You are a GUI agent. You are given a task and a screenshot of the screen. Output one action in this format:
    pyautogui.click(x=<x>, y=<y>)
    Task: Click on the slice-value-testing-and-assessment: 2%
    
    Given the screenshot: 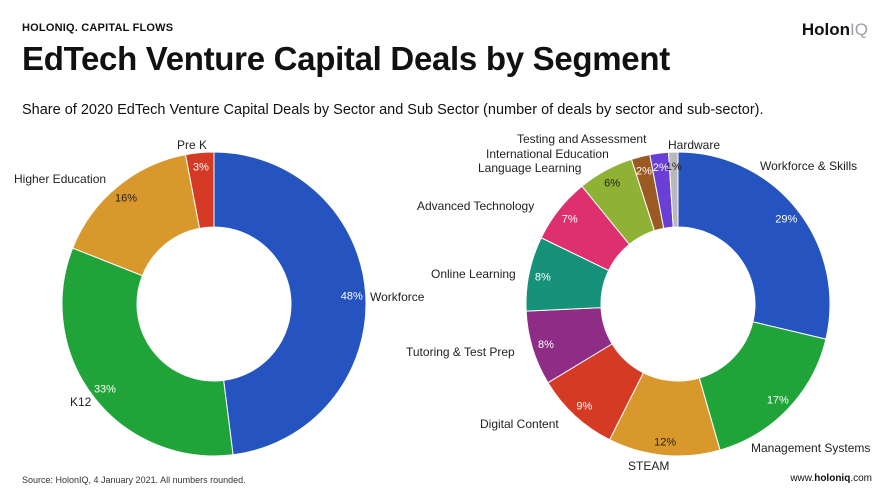 What is the action you would take?
    pyautogui.click(x=661, y=168)
    